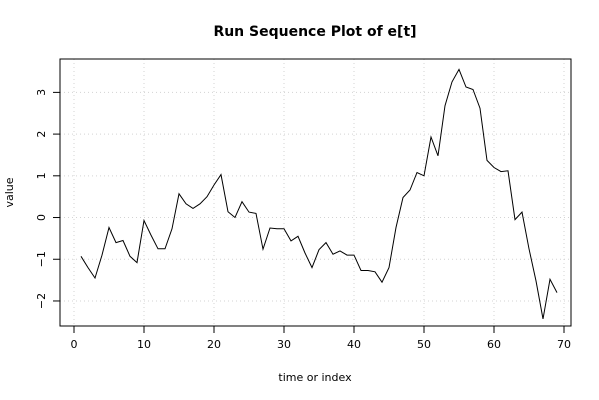  Describe the element at coordinates (41, 175) in the screenshot. I see `y-tick-label: 1` at that location.